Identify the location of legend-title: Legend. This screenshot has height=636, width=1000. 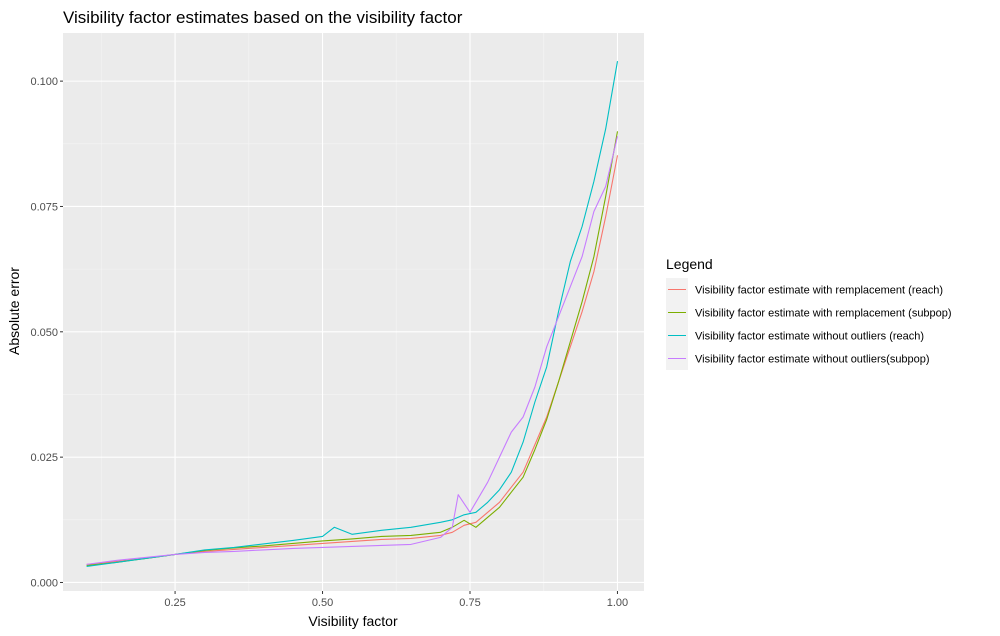
(689, 264).